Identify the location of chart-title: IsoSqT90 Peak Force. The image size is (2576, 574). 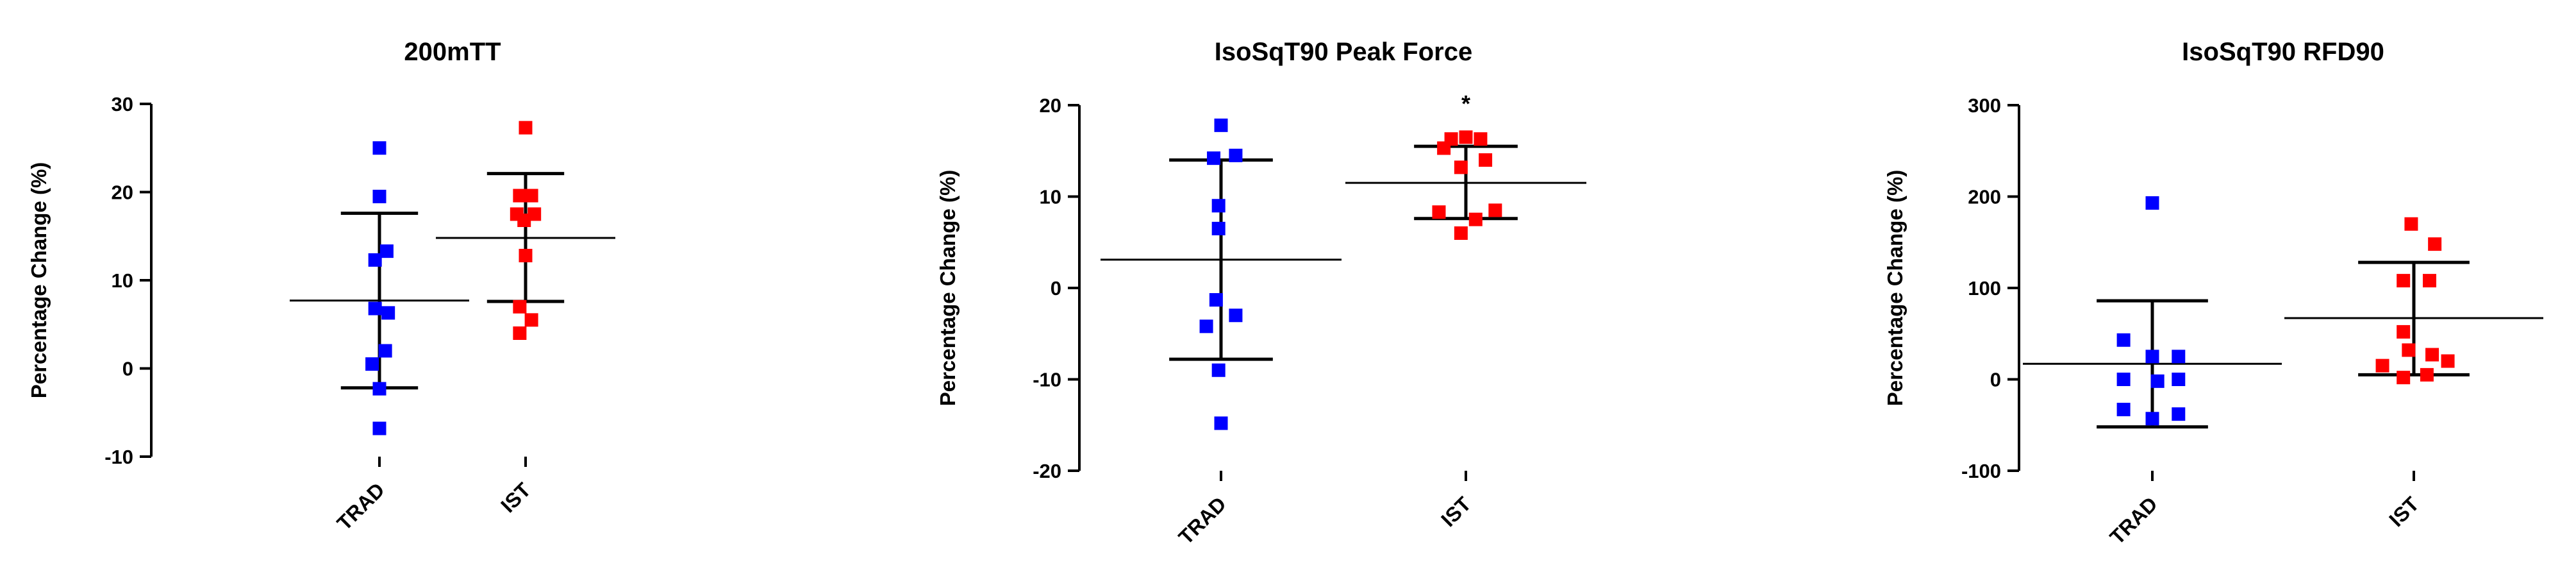
(1343, 52).